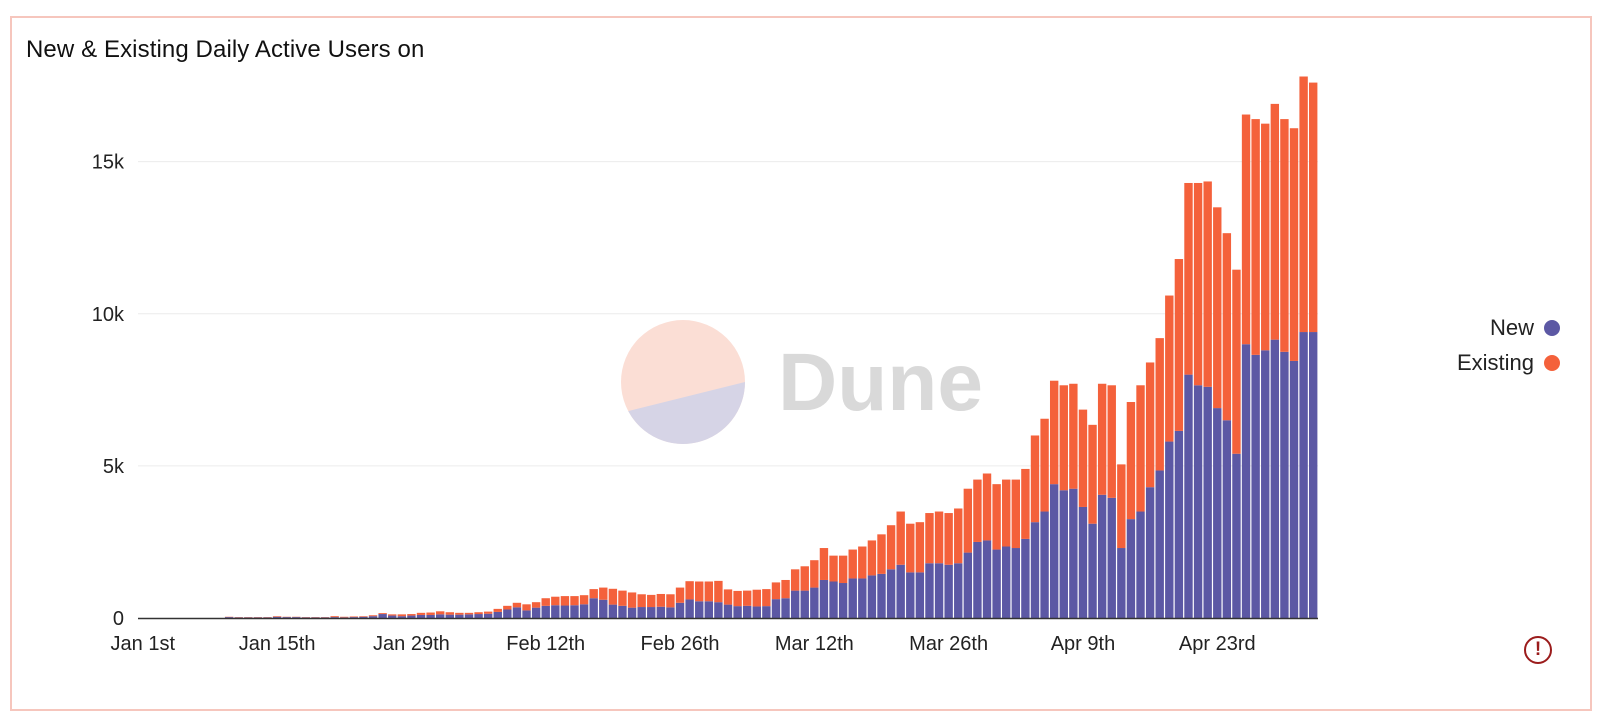 The height and width of the screenshot is (721, 1600). Describe the element at coordinates (1538, 650) in the screenshot. I see `exclamation-circle-icon: !` at that location.